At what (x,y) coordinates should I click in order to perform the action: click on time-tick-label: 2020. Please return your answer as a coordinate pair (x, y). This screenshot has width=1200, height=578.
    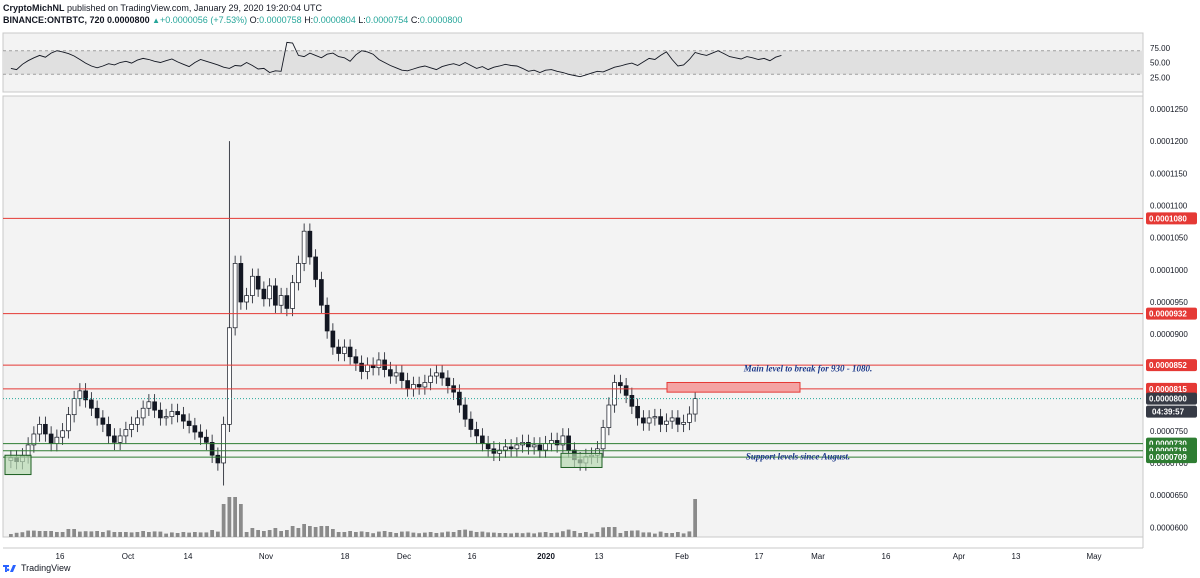
    Looking at the image, I should click on (546, 556).